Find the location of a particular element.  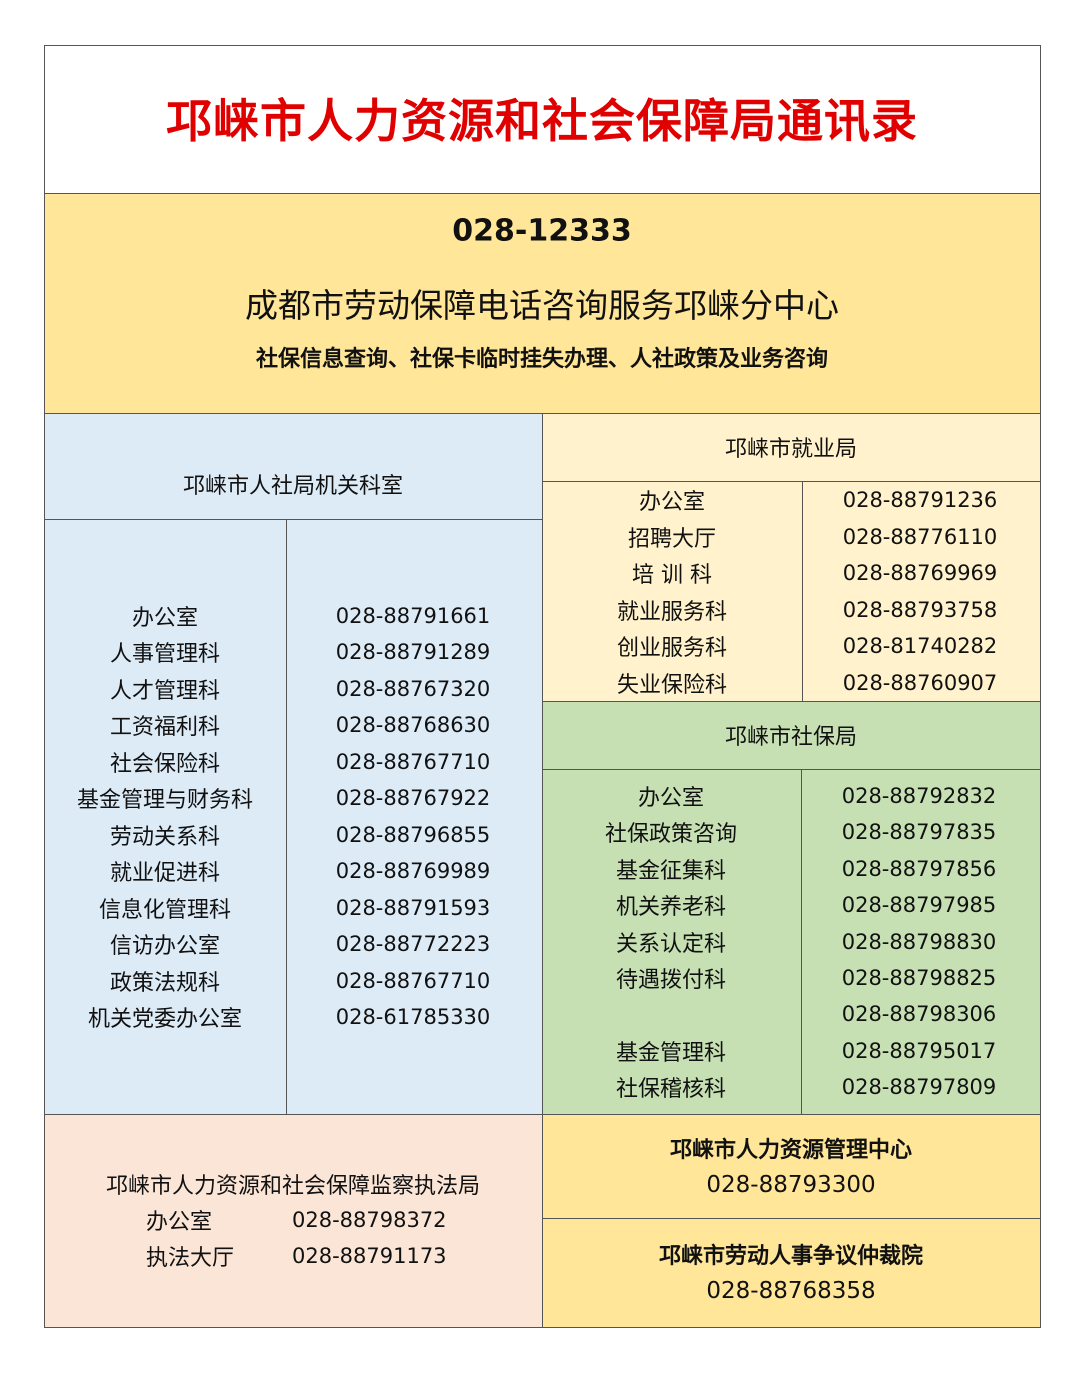

dept-name: 待遇拨付科 is located at coordinates (671, 980).